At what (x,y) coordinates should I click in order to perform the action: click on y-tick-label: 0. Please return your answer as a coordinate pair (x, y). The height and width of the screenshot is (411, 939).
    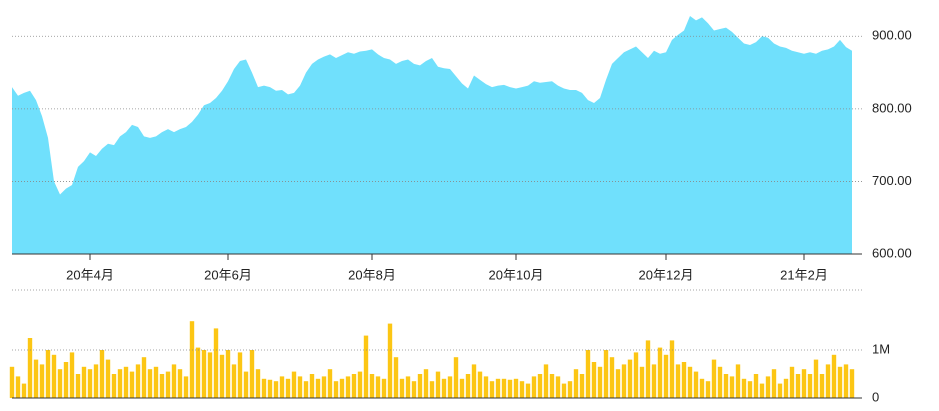
    Looking at the image, I should click on (875, 396).